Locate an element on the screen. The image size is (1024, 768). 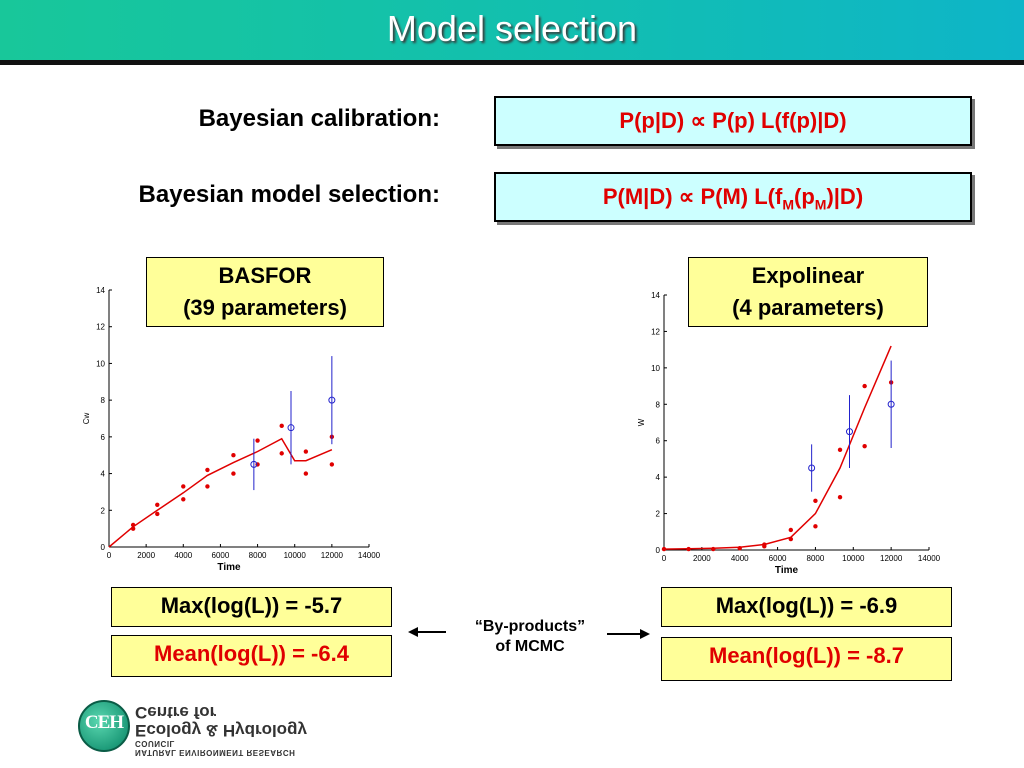
basfor-y-tick-label: 8 is located at coordinates (103, 400).